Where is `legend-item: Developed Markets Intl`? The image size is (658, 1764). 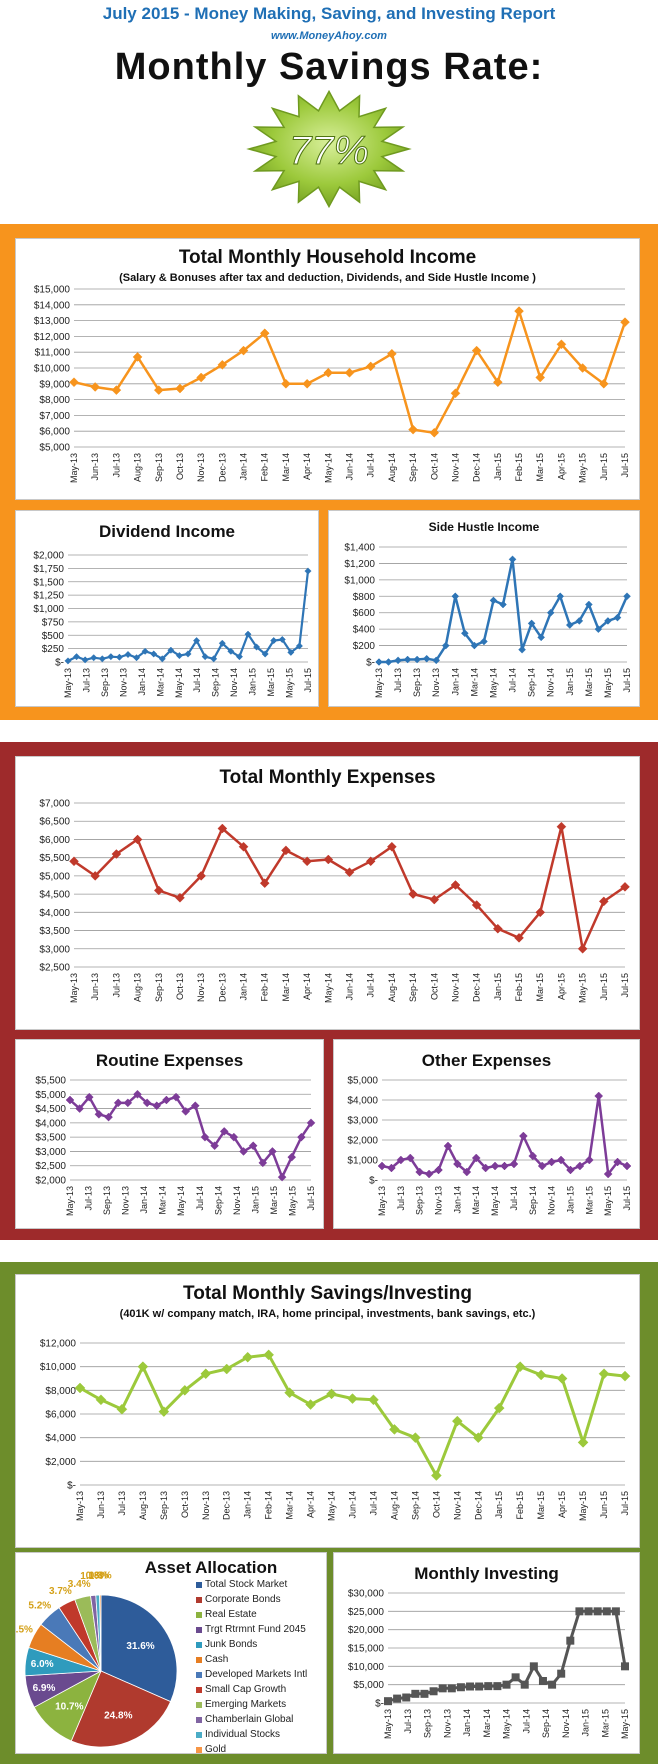
legend-item: Developed Markets Intl is located at coordinates (251, 1674).